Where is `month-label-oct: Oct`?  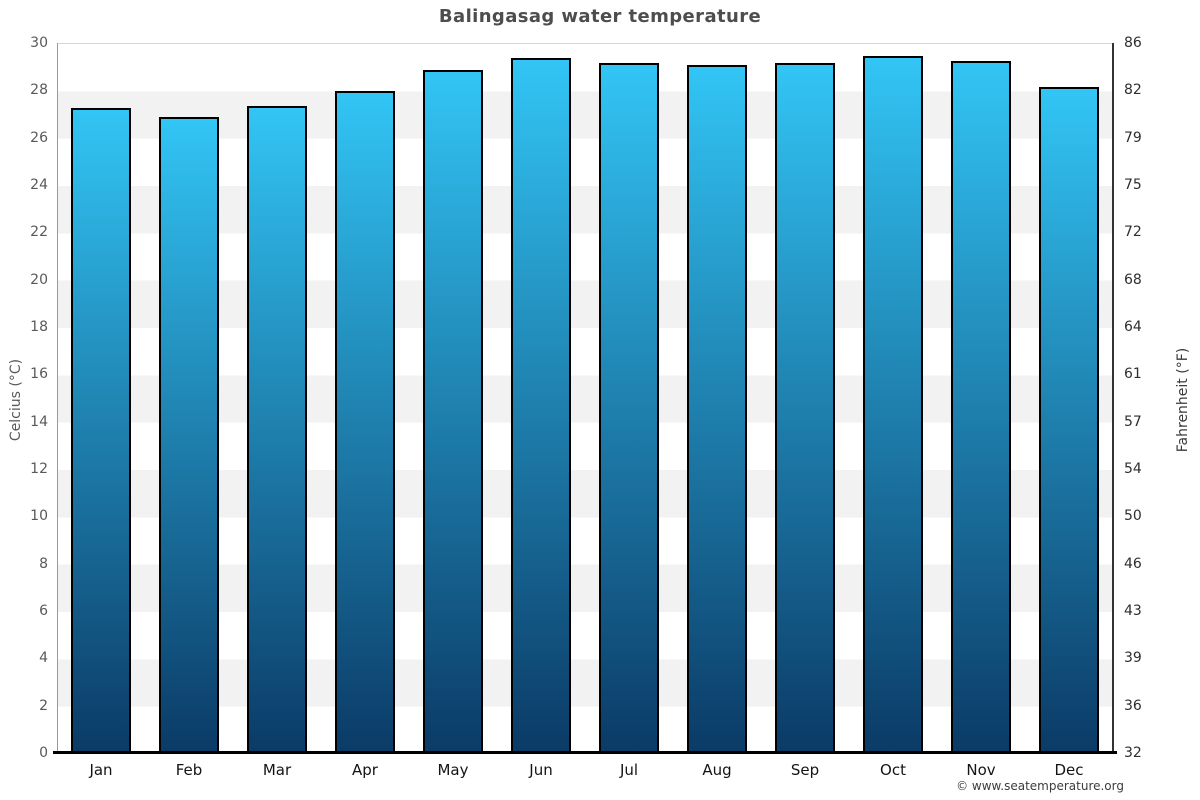
month-label-oct: Oct is located at coordinates (893, 770).